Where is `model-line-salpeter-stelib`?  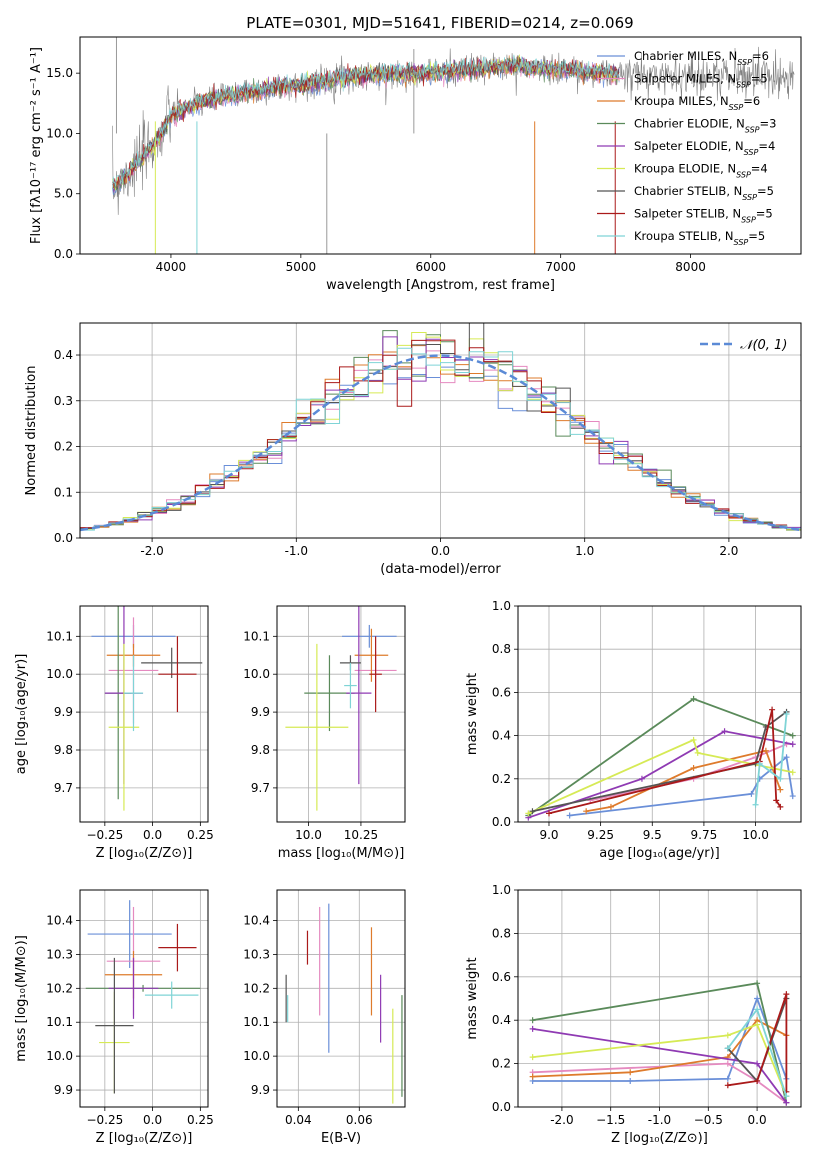
model-line-salpeter-stelib is located at coordinates (366, 123).